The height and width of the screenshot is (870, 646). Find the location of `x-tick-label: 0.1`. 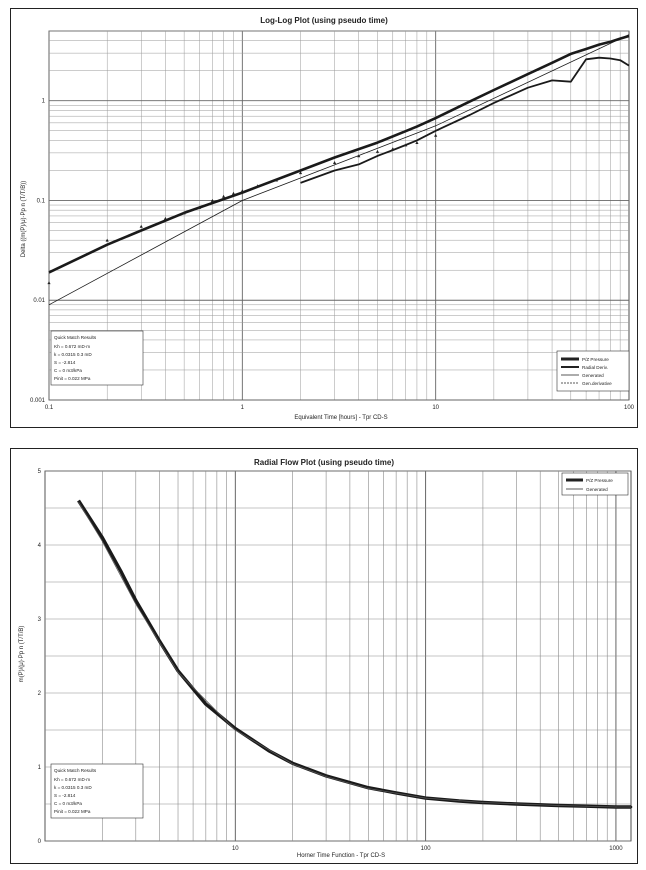

x-tick-label: 0.1 is located at coordinates (49, 408).